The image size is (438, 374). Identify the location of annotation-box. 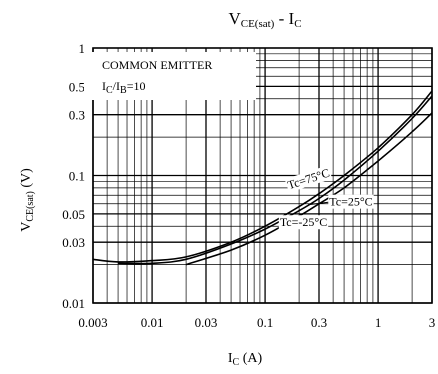
(170, 76).